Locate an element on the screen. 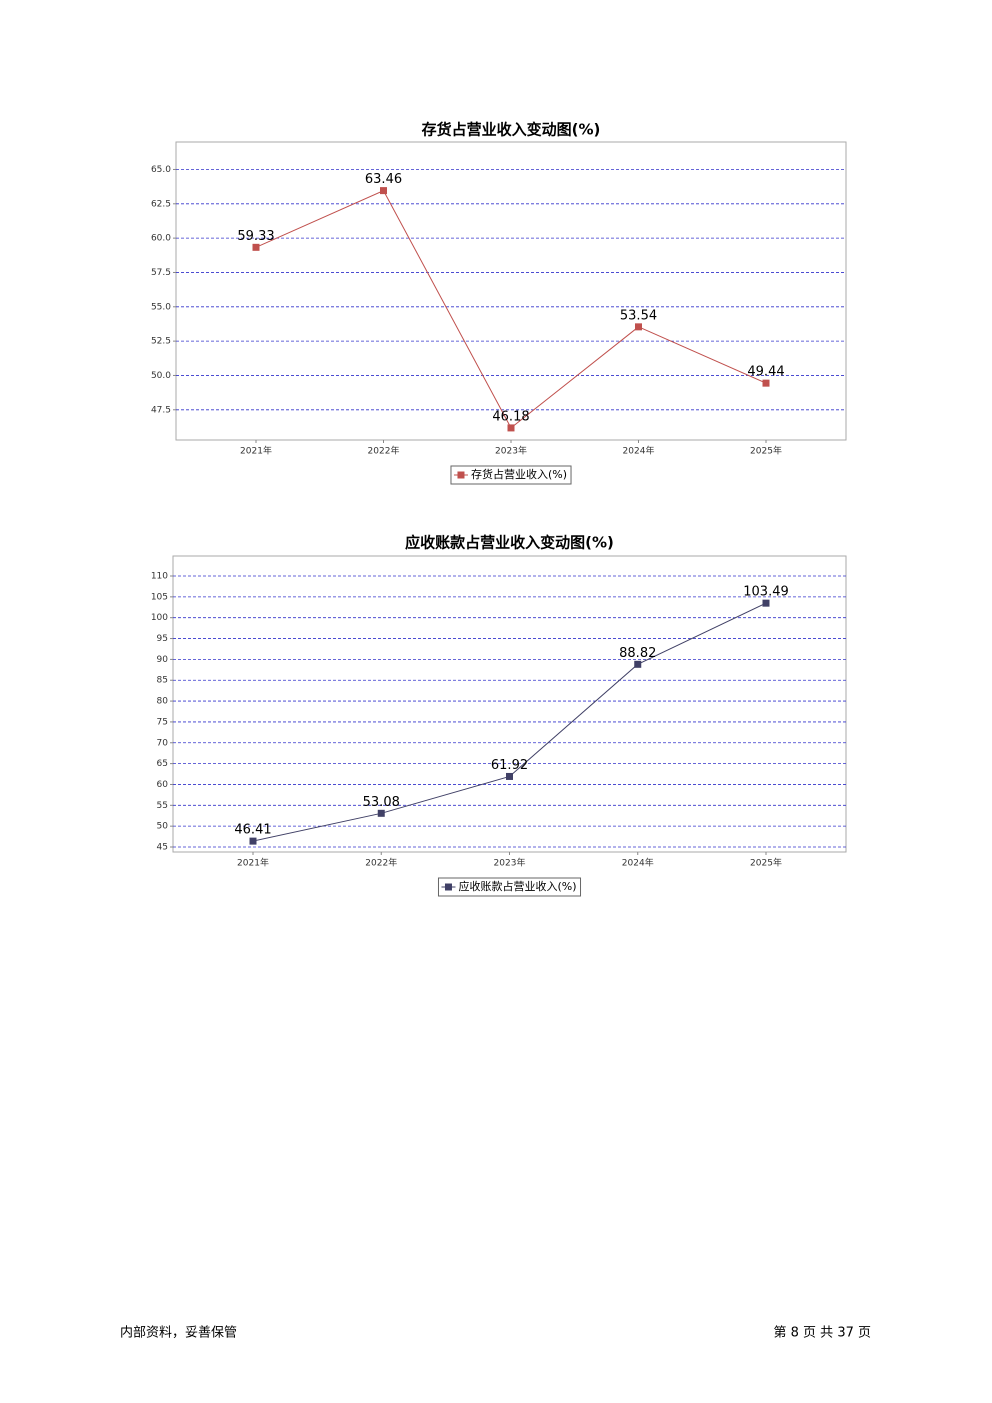 This screenshot has width=992, height=1403. y-tick-label: 100 is located at coordinates (159, 618).